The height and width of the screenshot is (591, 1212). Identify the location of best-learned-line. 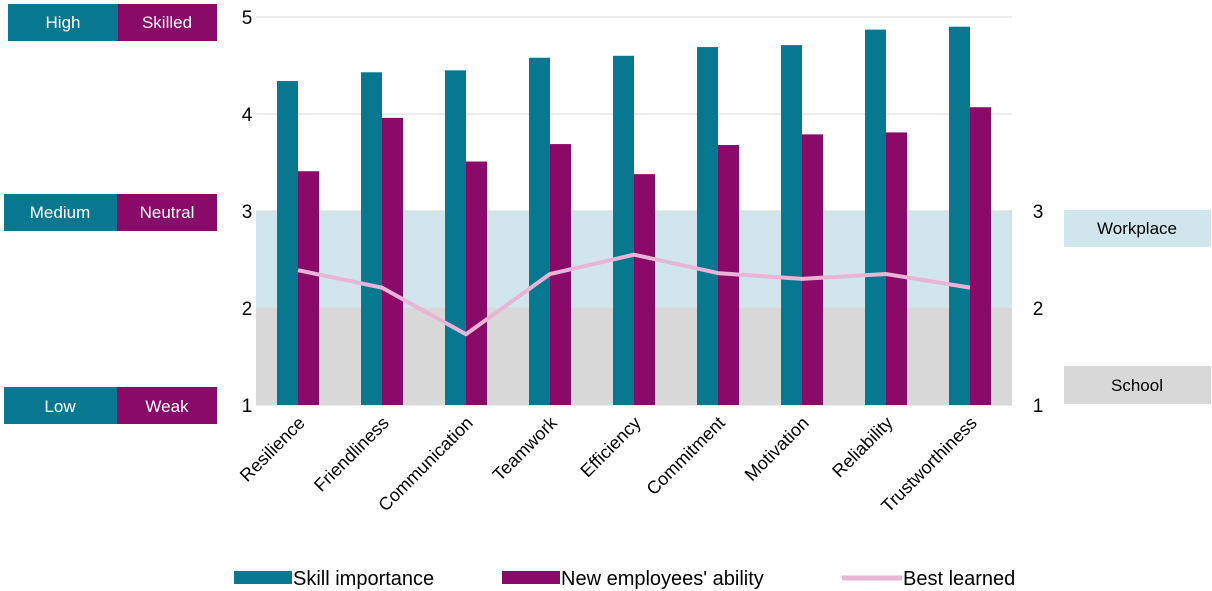
(634, 294).